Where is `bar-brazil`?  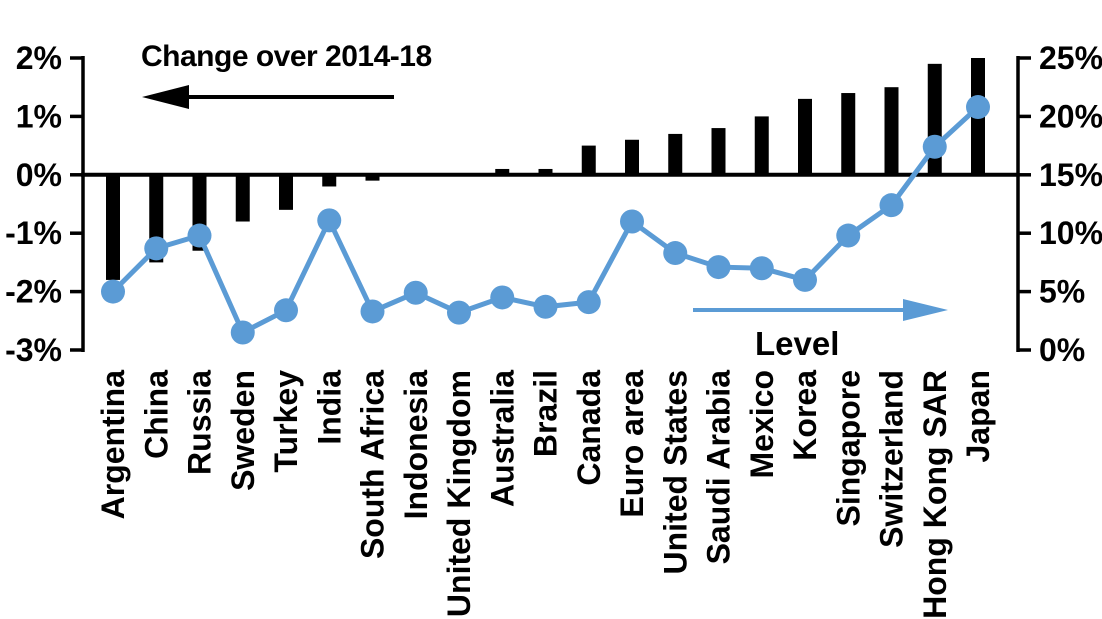 bar-brazil is located at coordinates (545, 171).